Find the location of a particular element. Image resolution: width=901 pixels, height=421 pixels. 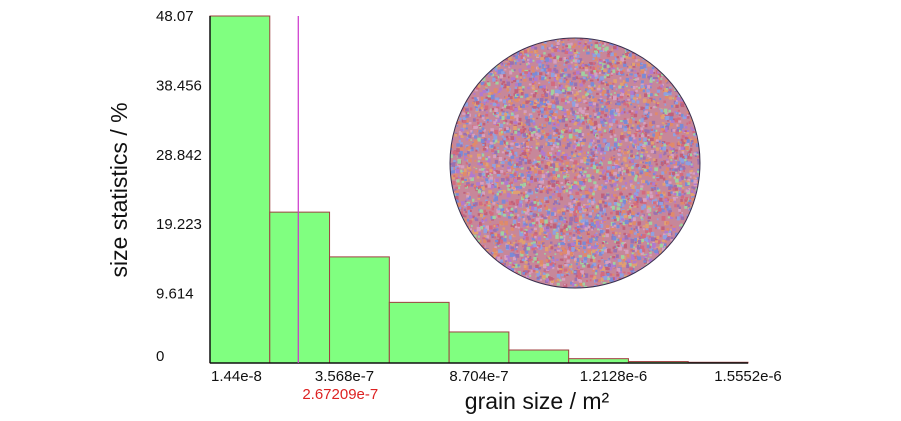

x-tick-label: 1.44e-8 is located at coordinates (236, 376).